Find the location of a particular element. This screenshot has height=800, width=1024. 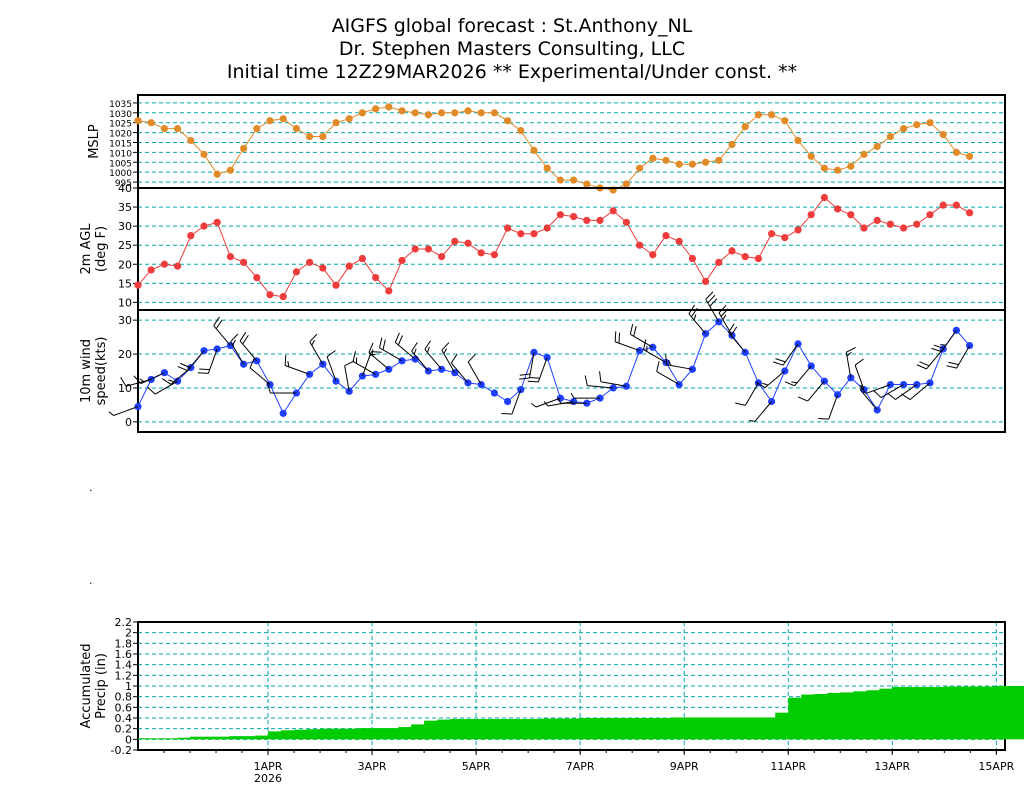

y-tick-label: 20 is located at coordinates (125, 264).